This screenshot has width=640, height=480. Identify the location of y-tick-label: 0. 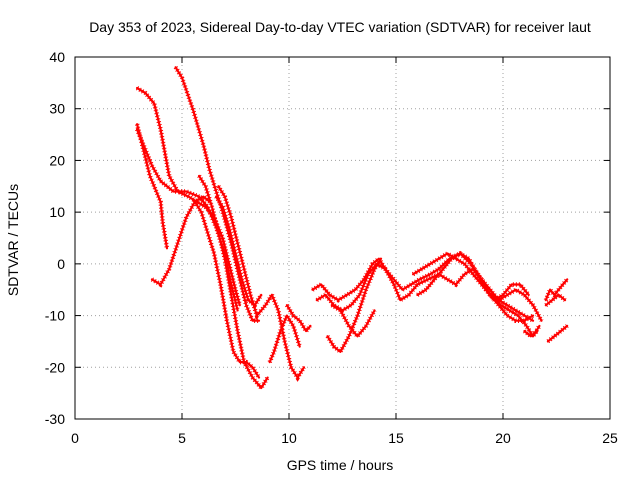
(61, 264).